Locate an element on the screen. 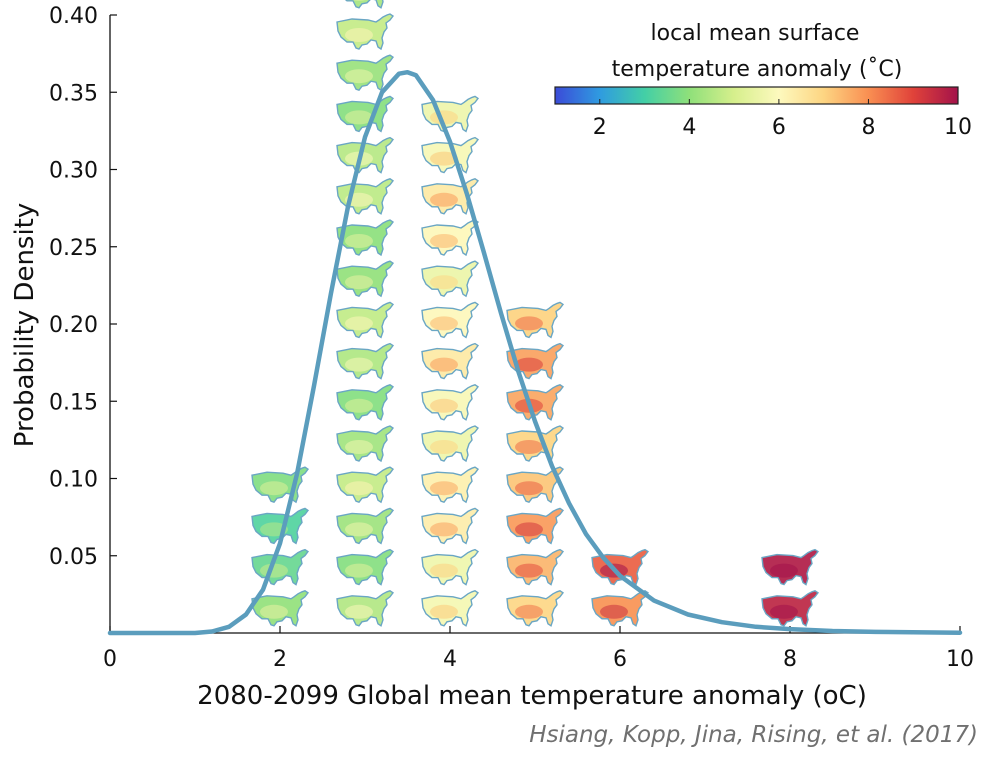 The width and height of the screenshot is (1000, 772). y-tick-label: 0.35 is located at coordinates (73, 93).